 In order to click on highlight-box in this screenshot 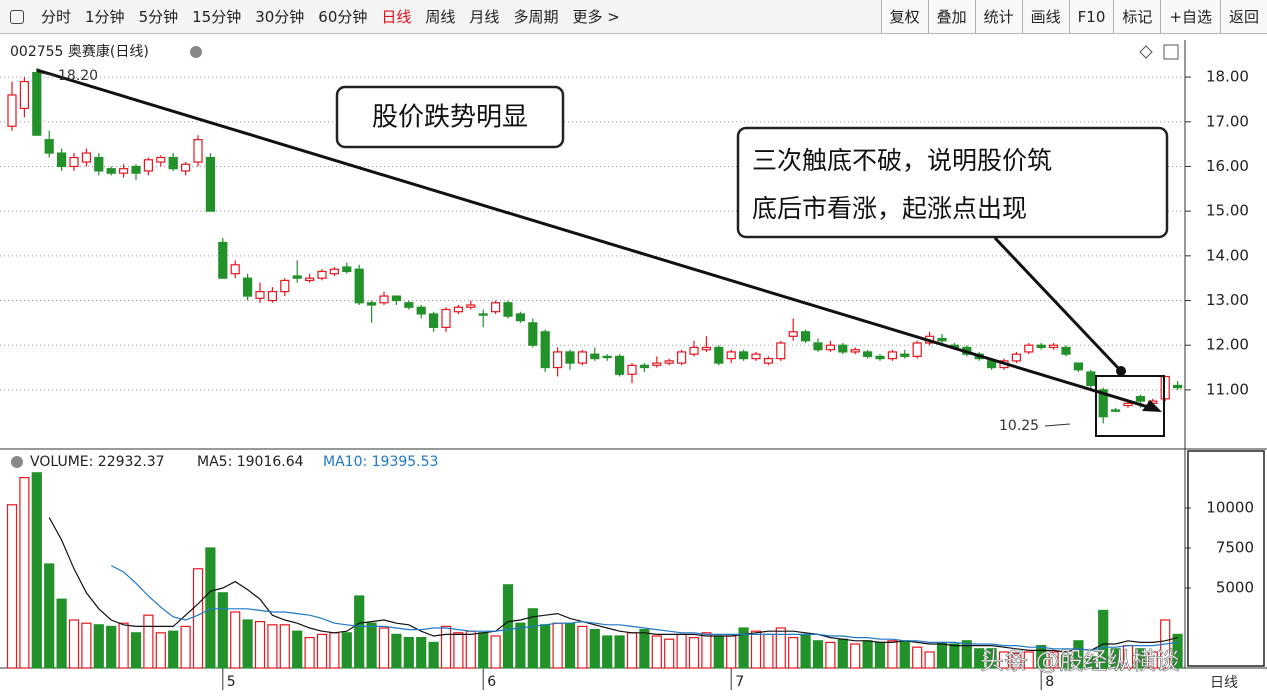, I will do `click(1130, 406)`.